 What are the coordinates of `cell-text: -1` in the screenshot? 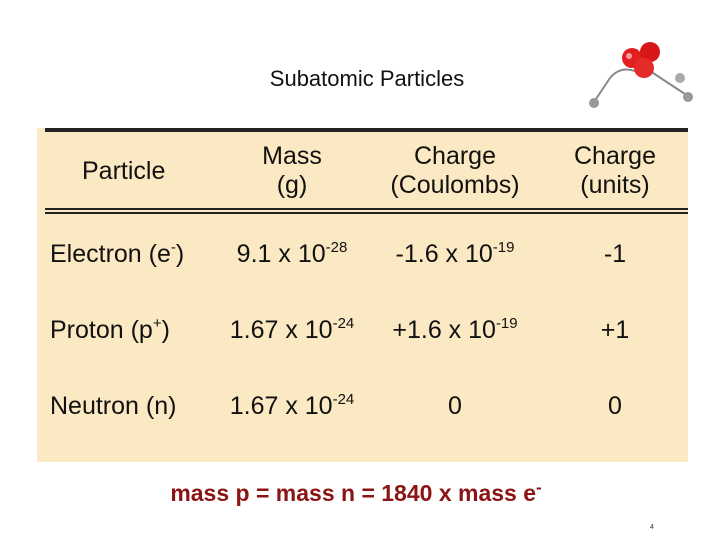 It's located at (615, 254).